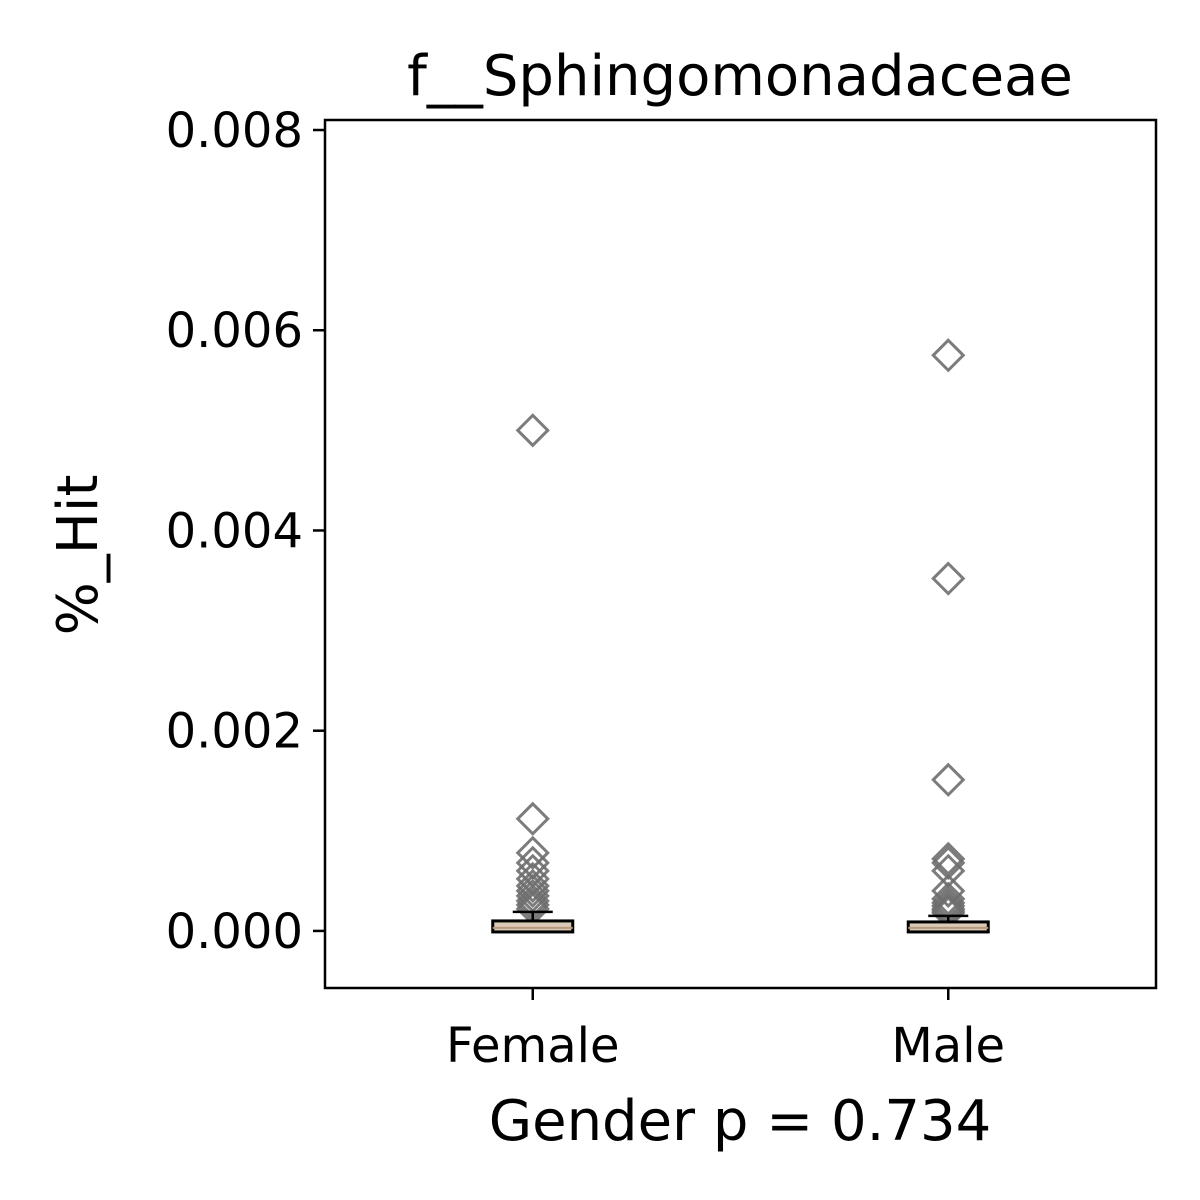  What do you see at coordinates (234, 732) in the screenshot?
I see `y-tick-label: 0.002` at bounding box center [234, 732].